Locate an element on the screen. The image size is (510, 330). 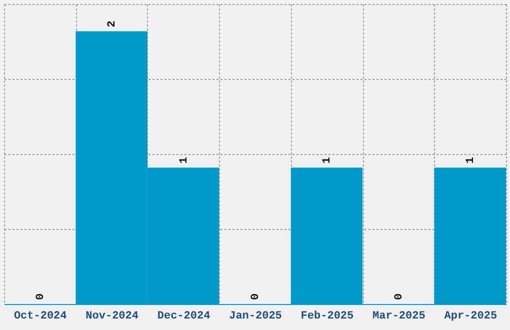
x-tick-label: Dec-2024 is located at coordinates (184, 316).